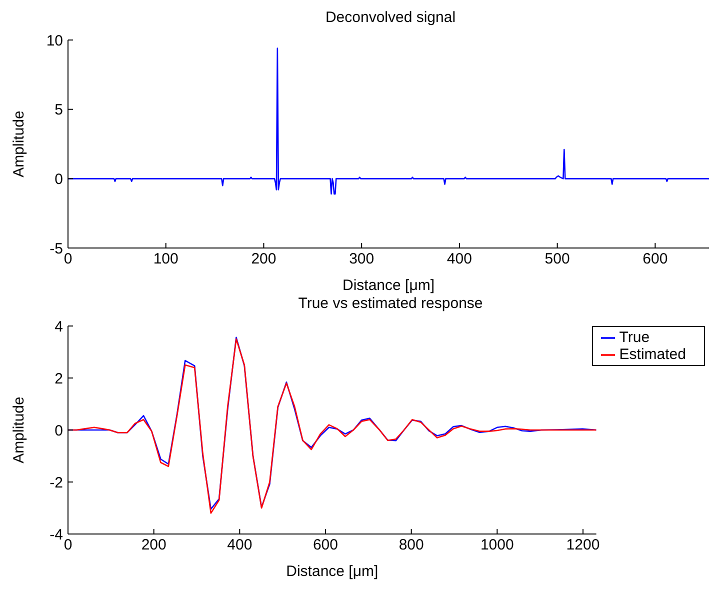 This screenshot has height=597, width=717. Describe the element at coordinates (54, 41) in the screenshot. I see `y-tick-label: 10` at that location.